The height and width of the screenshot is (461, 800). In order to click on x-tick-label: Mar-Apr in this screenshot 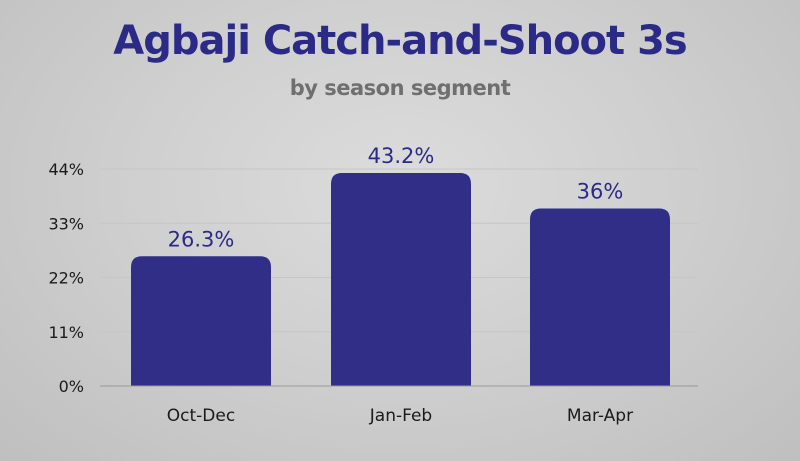, I will do `click(600, 416)`.